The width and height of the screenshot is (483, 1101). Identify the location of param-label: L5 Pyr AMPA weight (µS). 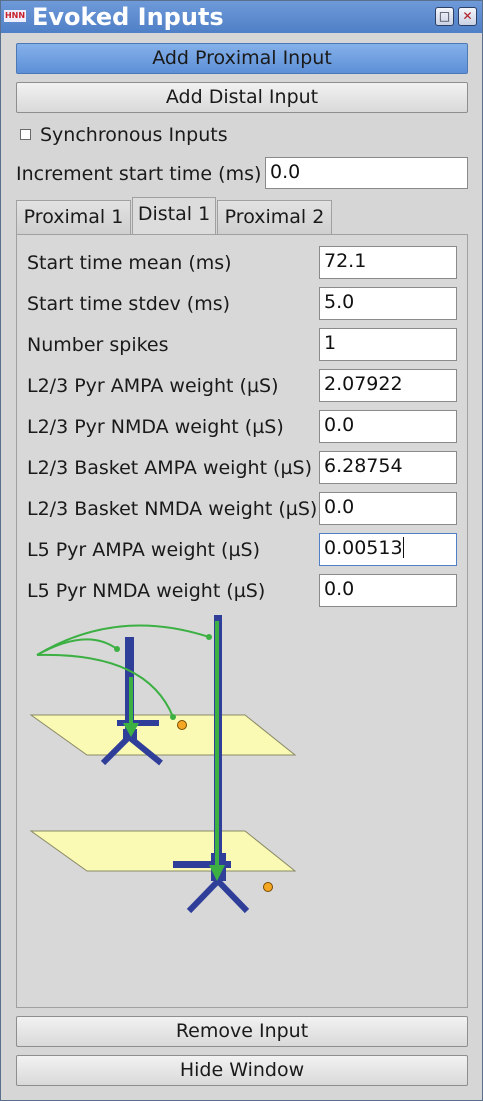
(144, 550).